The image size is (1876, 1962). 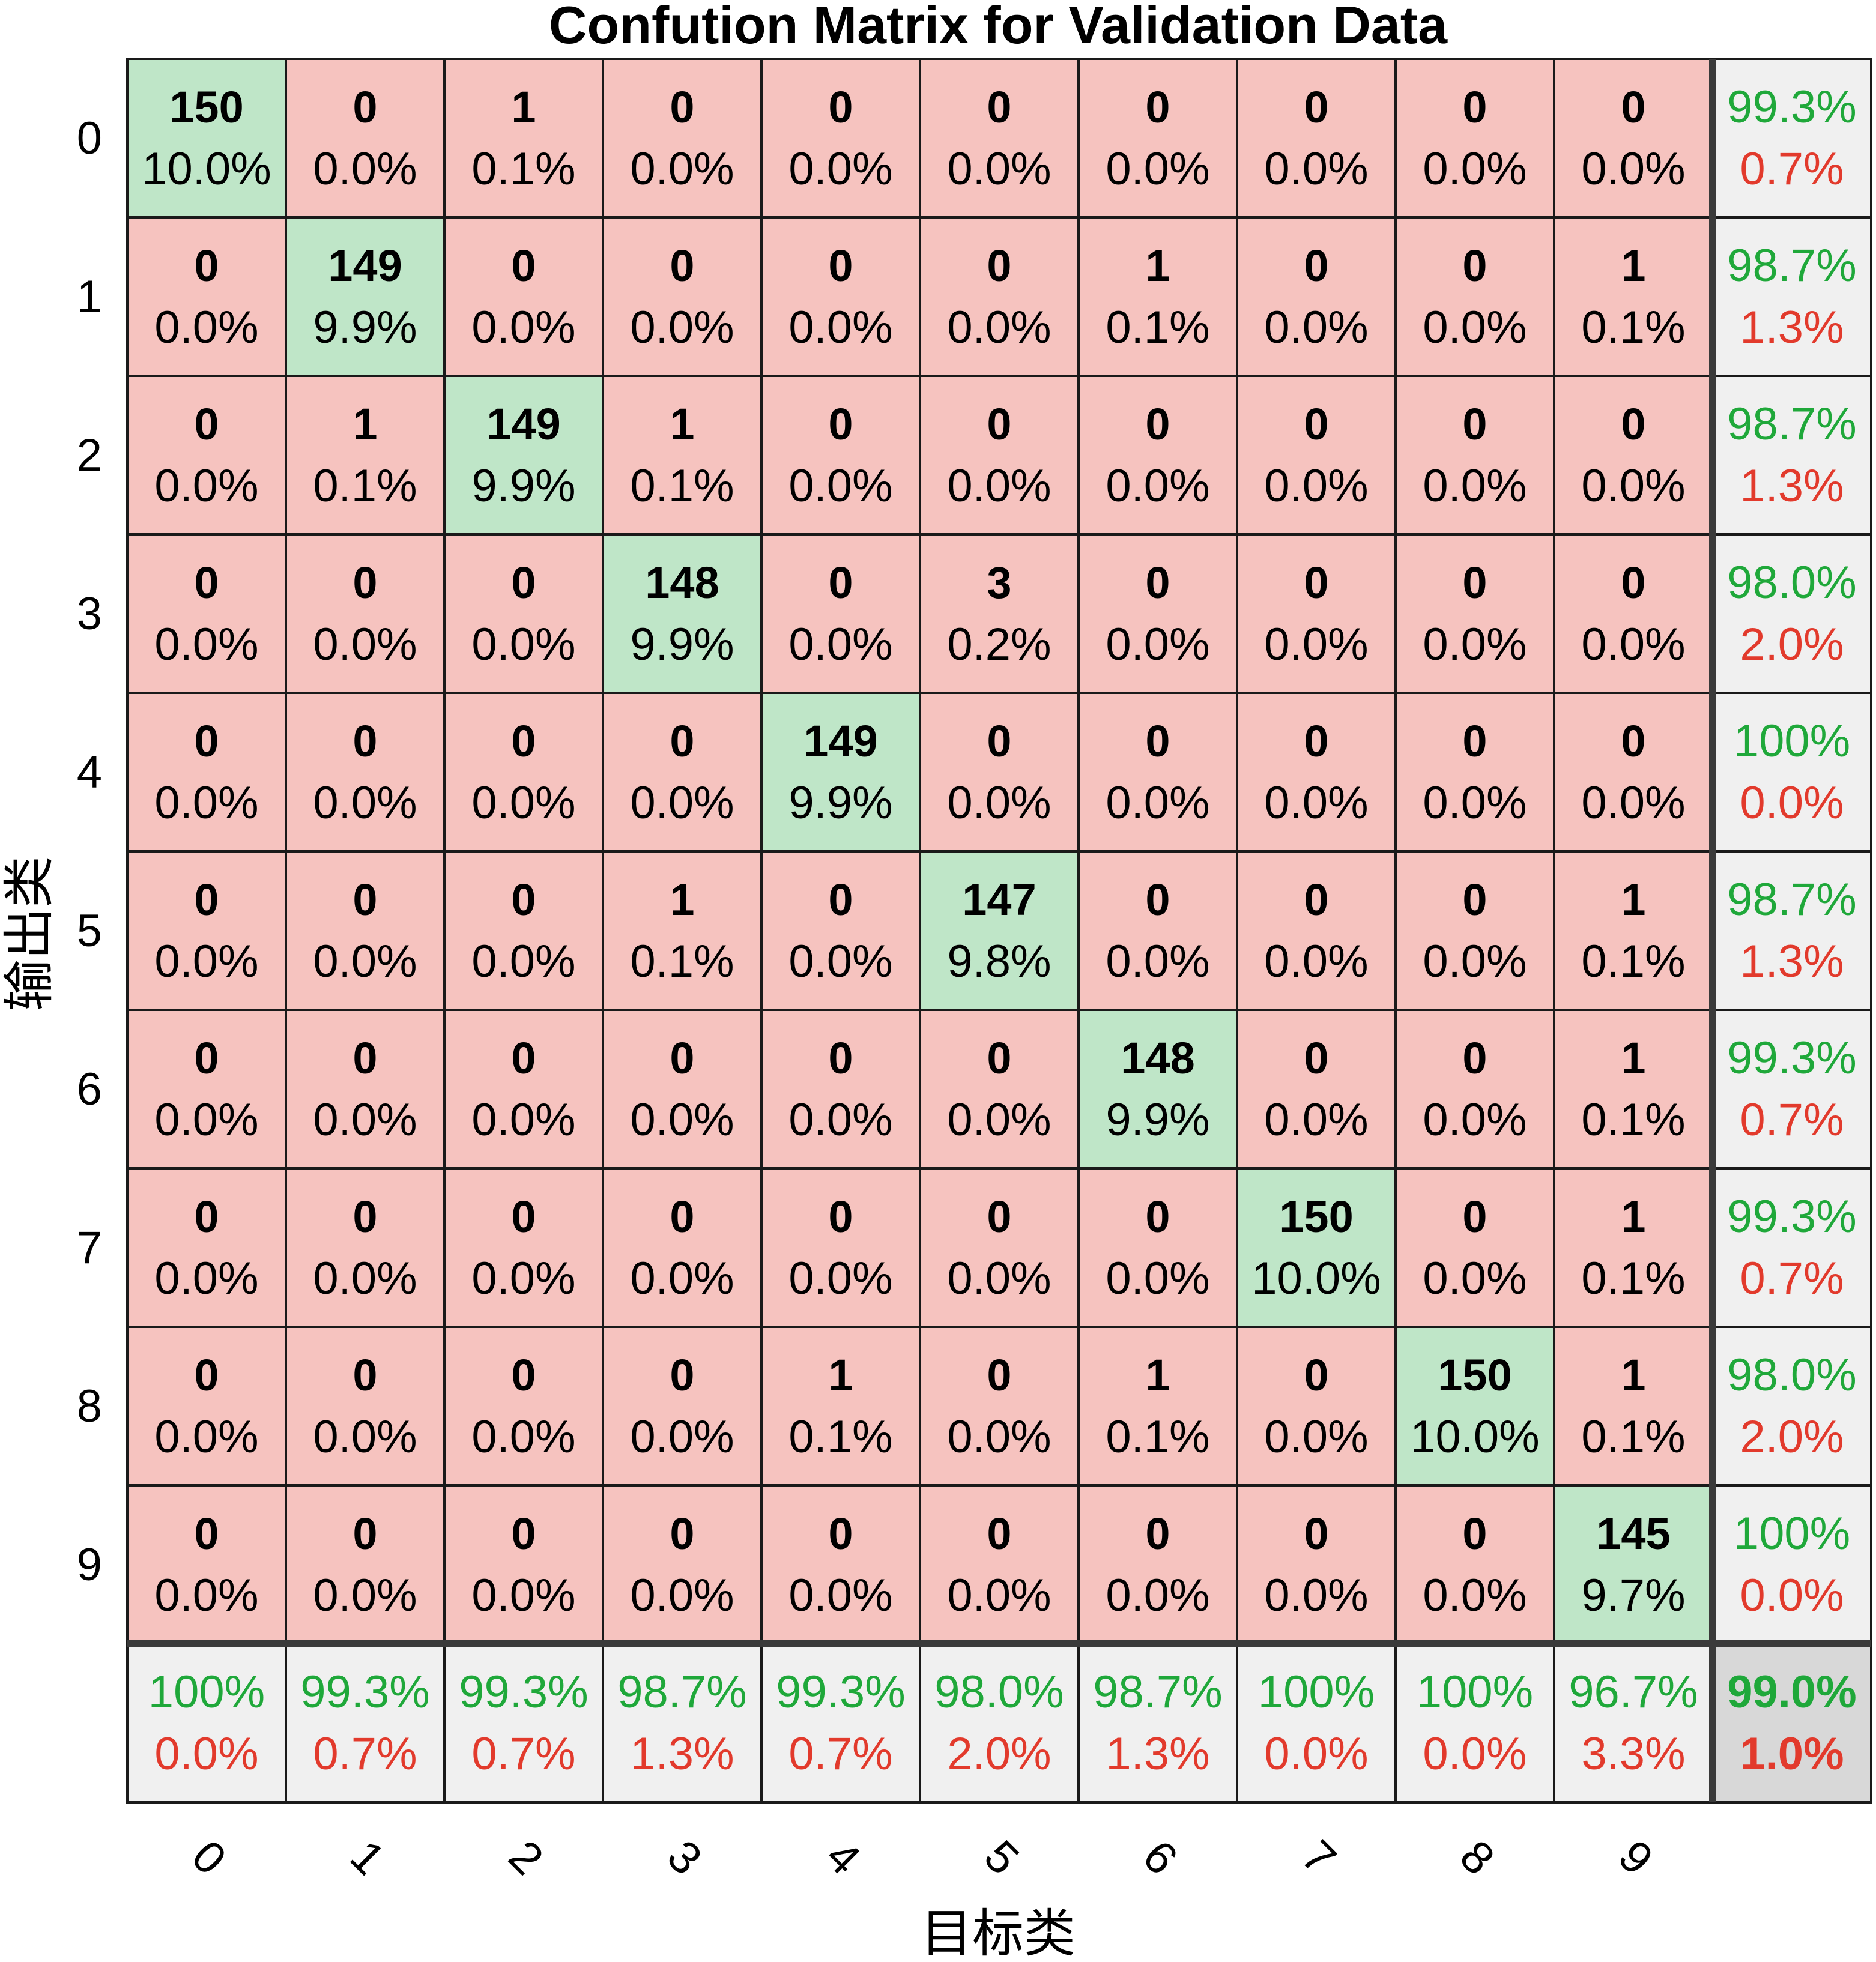 What do you see at coordinates (1633, 1692) in the screenshot?
I see `col-correct-rate: 96.7%` at bounding box center [1633, 1692].